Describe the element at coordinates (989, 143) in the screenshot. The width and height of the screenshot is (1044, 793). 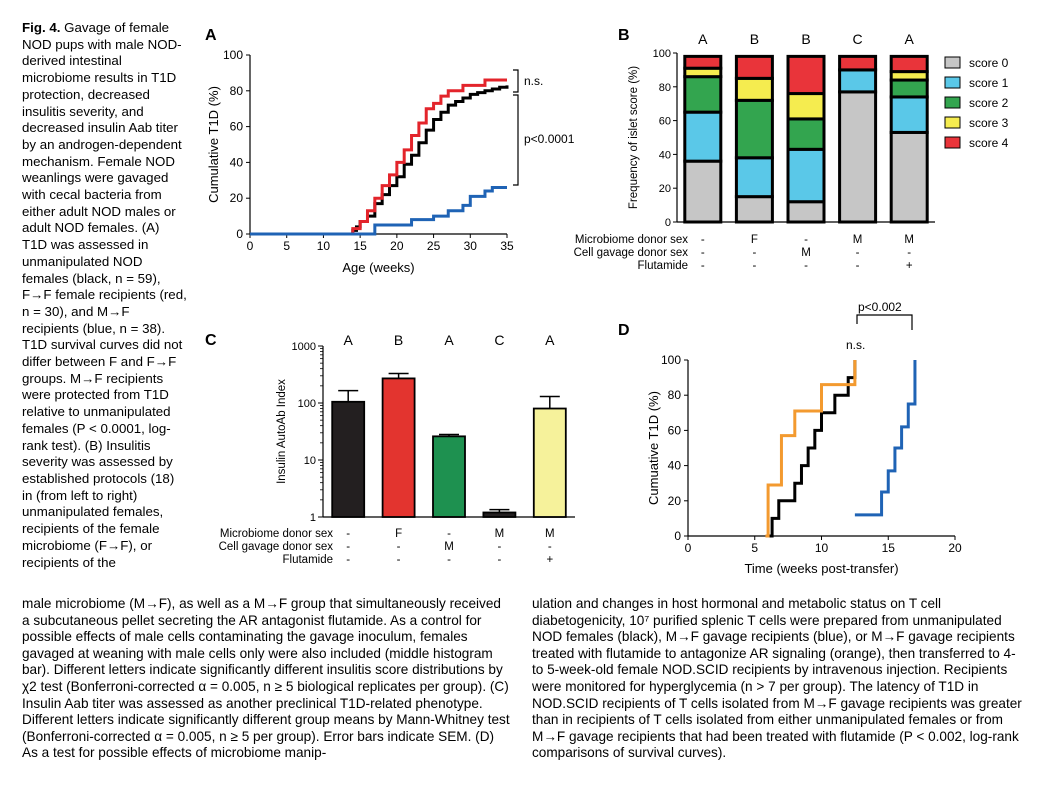
I see `legend-label: score 4` at that location.